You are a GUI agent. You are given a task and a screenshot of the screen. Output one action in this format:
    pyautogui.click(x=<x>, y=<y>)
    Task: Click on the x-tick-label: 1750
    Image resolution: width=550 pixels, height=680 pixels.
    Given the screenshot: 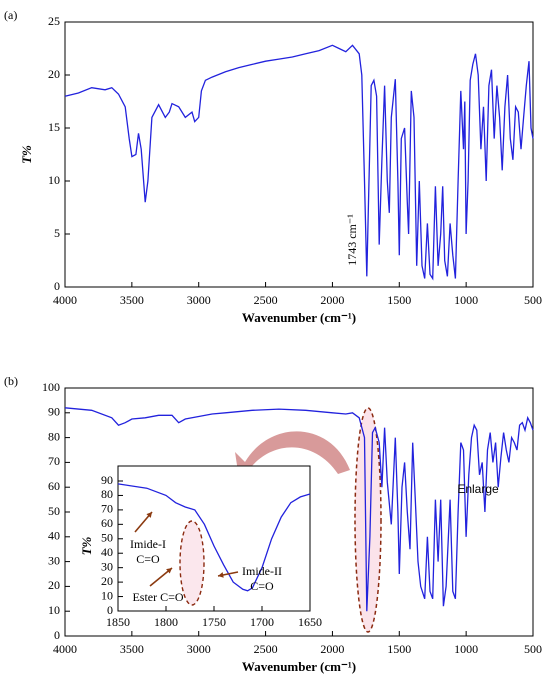 What is the action you would take?
    pyautogui.click(x=214, y=622)
    